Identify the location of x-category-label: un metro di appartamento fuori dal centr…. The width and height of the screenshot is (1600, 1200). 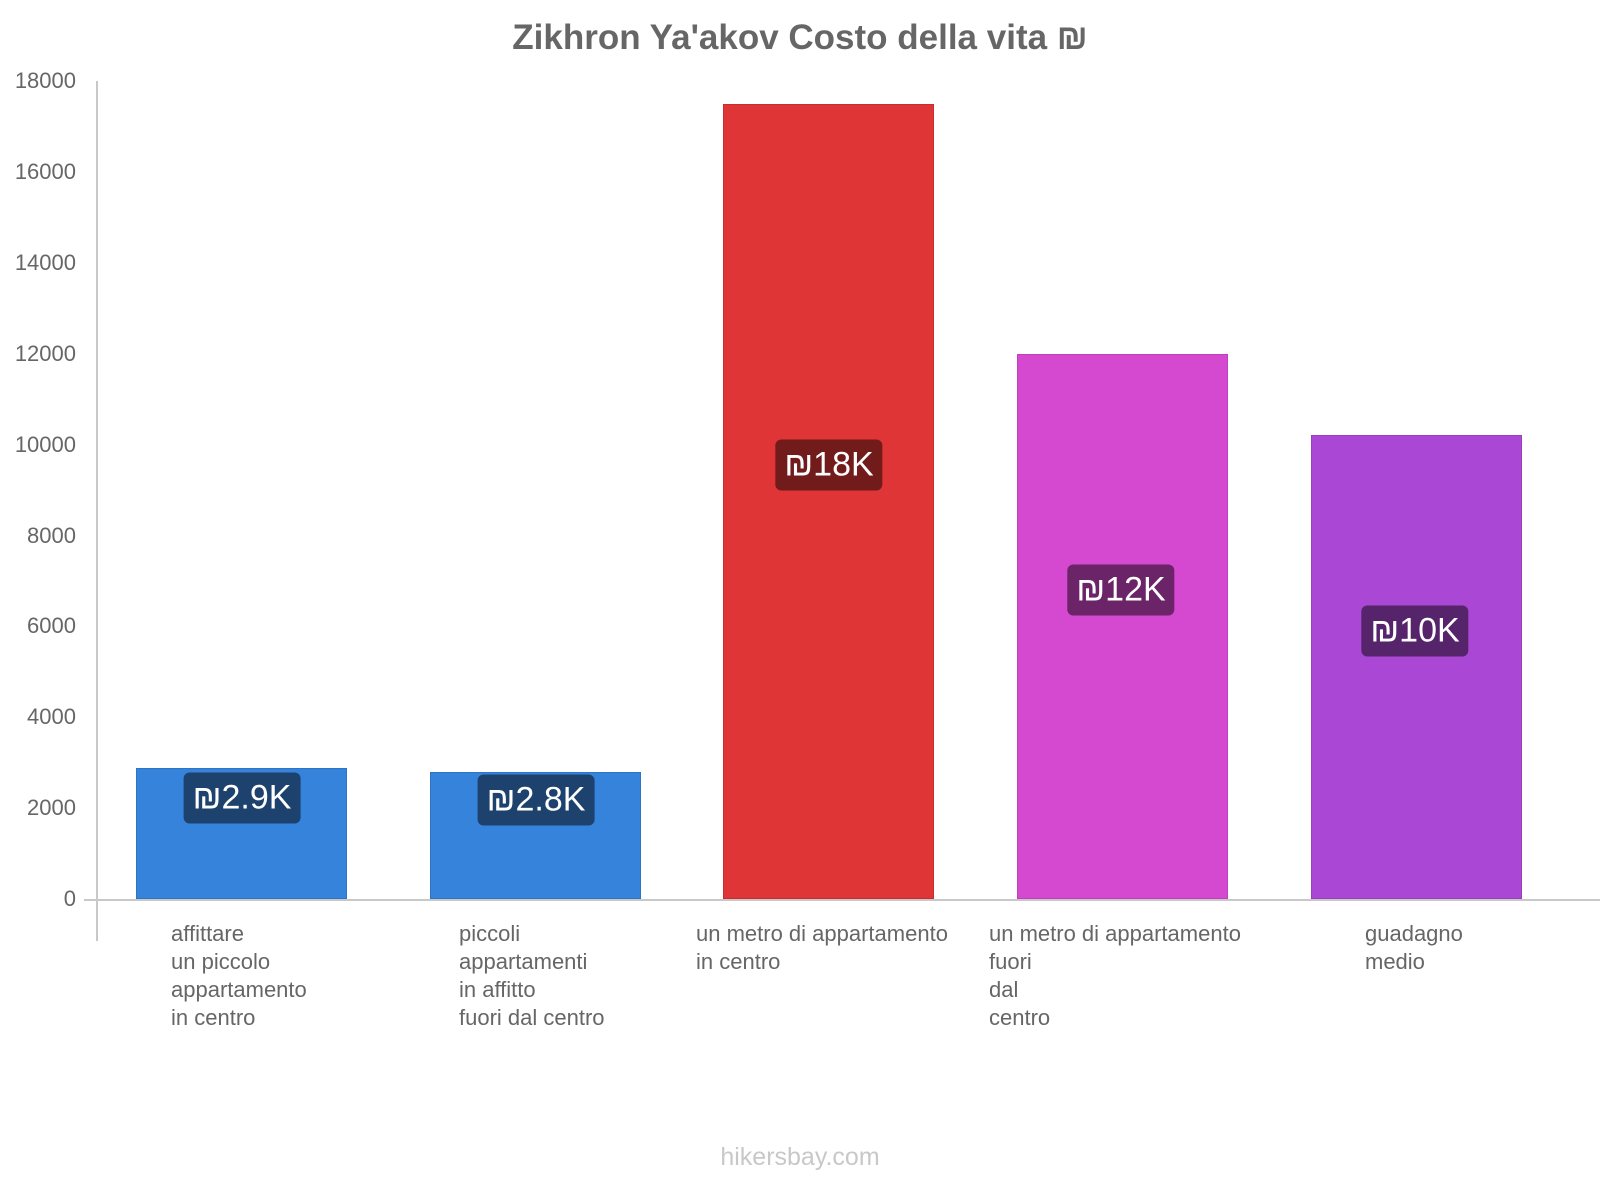
(1115, 975).